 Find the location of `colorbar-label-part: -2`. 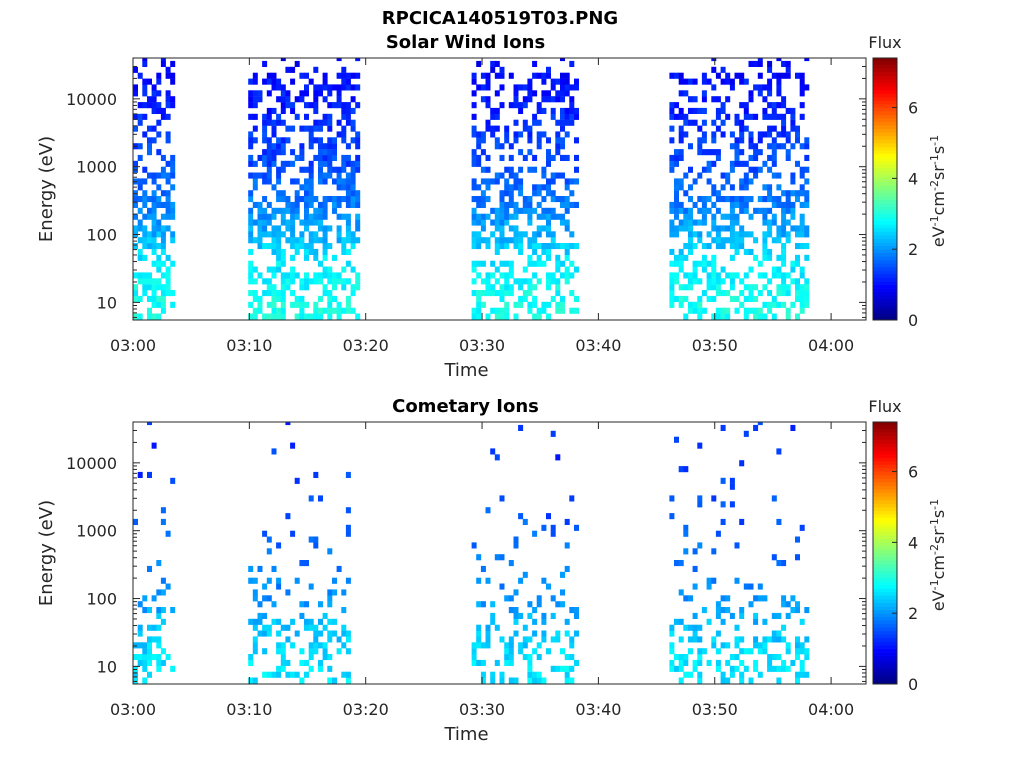

colorbar-label-part: -2 is located at coordinates (934, 549).